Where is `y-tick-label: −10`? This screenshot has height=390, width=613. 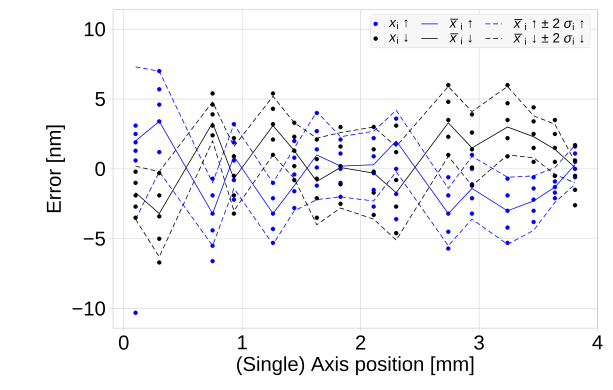 y-tick-label: −10 is located at coordinates (89, 308).